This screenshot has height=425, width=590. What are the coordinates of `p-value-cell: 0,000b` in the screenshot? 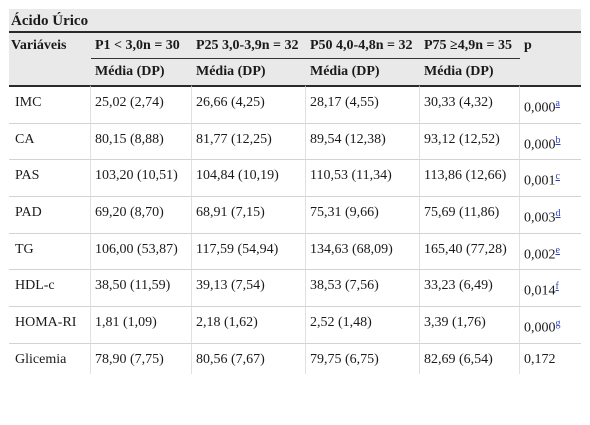 It's located at (550, 141).